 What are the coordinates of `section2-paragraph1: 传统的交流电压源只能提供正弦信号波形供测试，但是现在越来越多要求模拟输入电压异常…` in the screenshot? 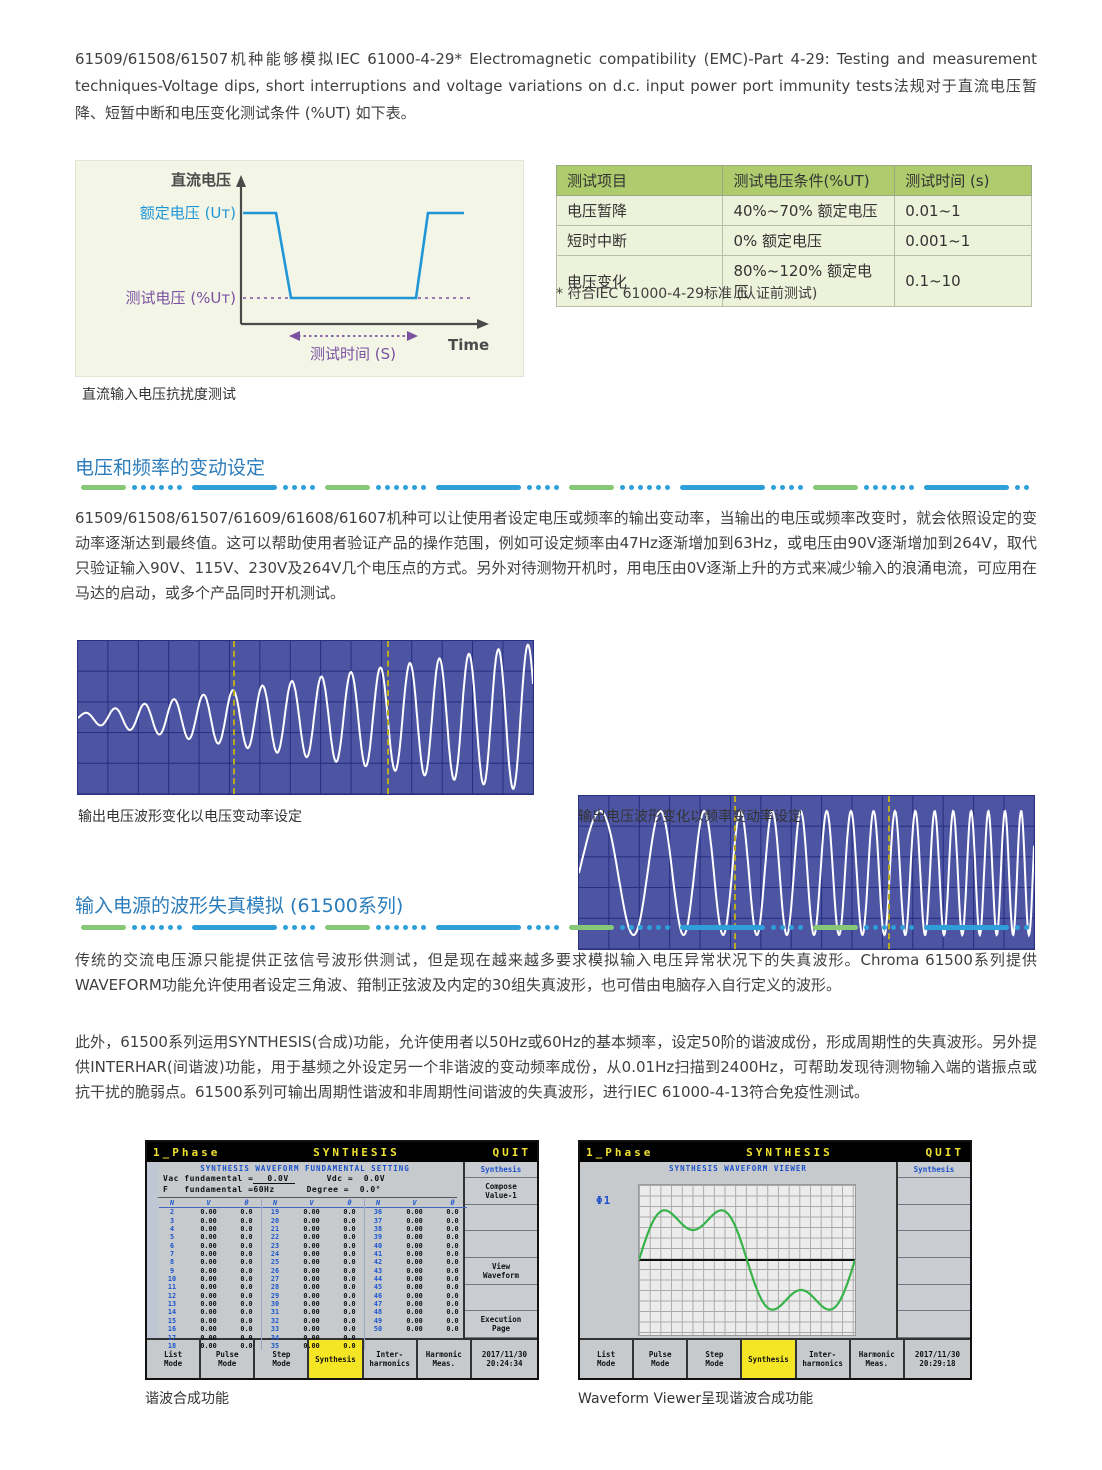 It's located at (556, 972).